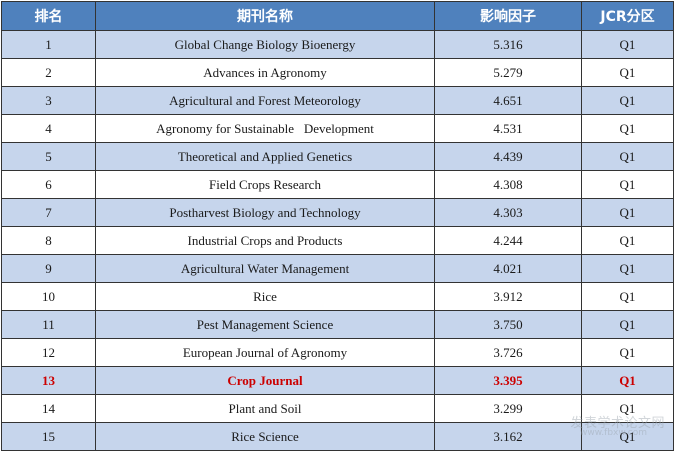 This screenshot has width=675, height=451. What do you see at coordinates (48, 184) in the screenshot?
I see `cell-rank: 6` at bounding box center [48, 184].